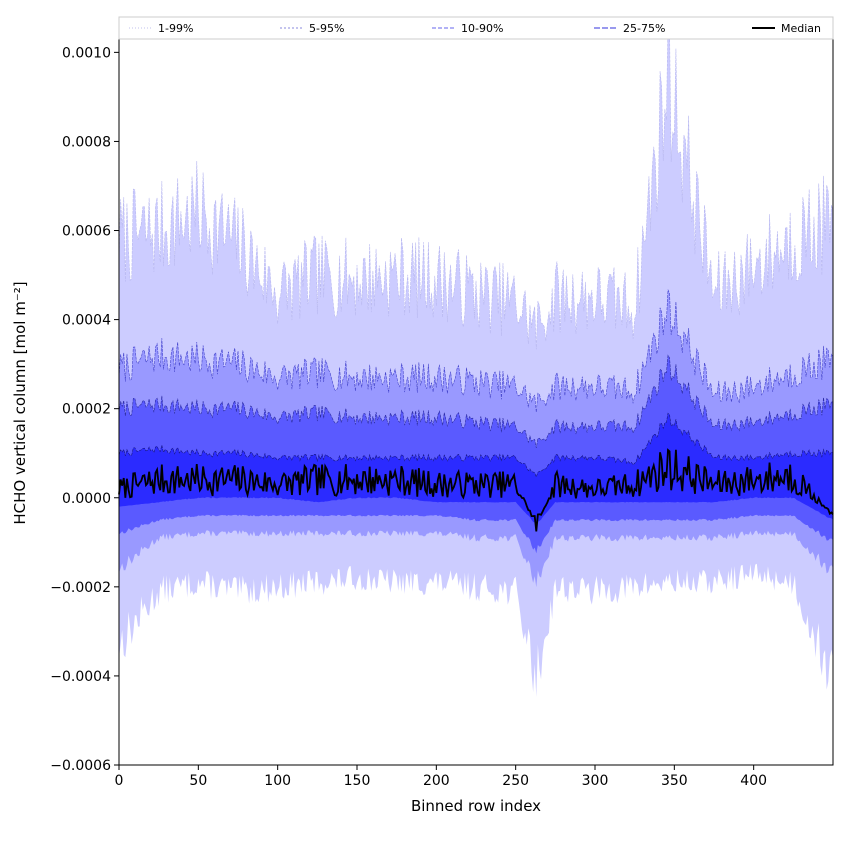  What do you see at coordinates (801, 28) in the screenshot?
I see `legend-label: Median` at bounding box center [801, 28].